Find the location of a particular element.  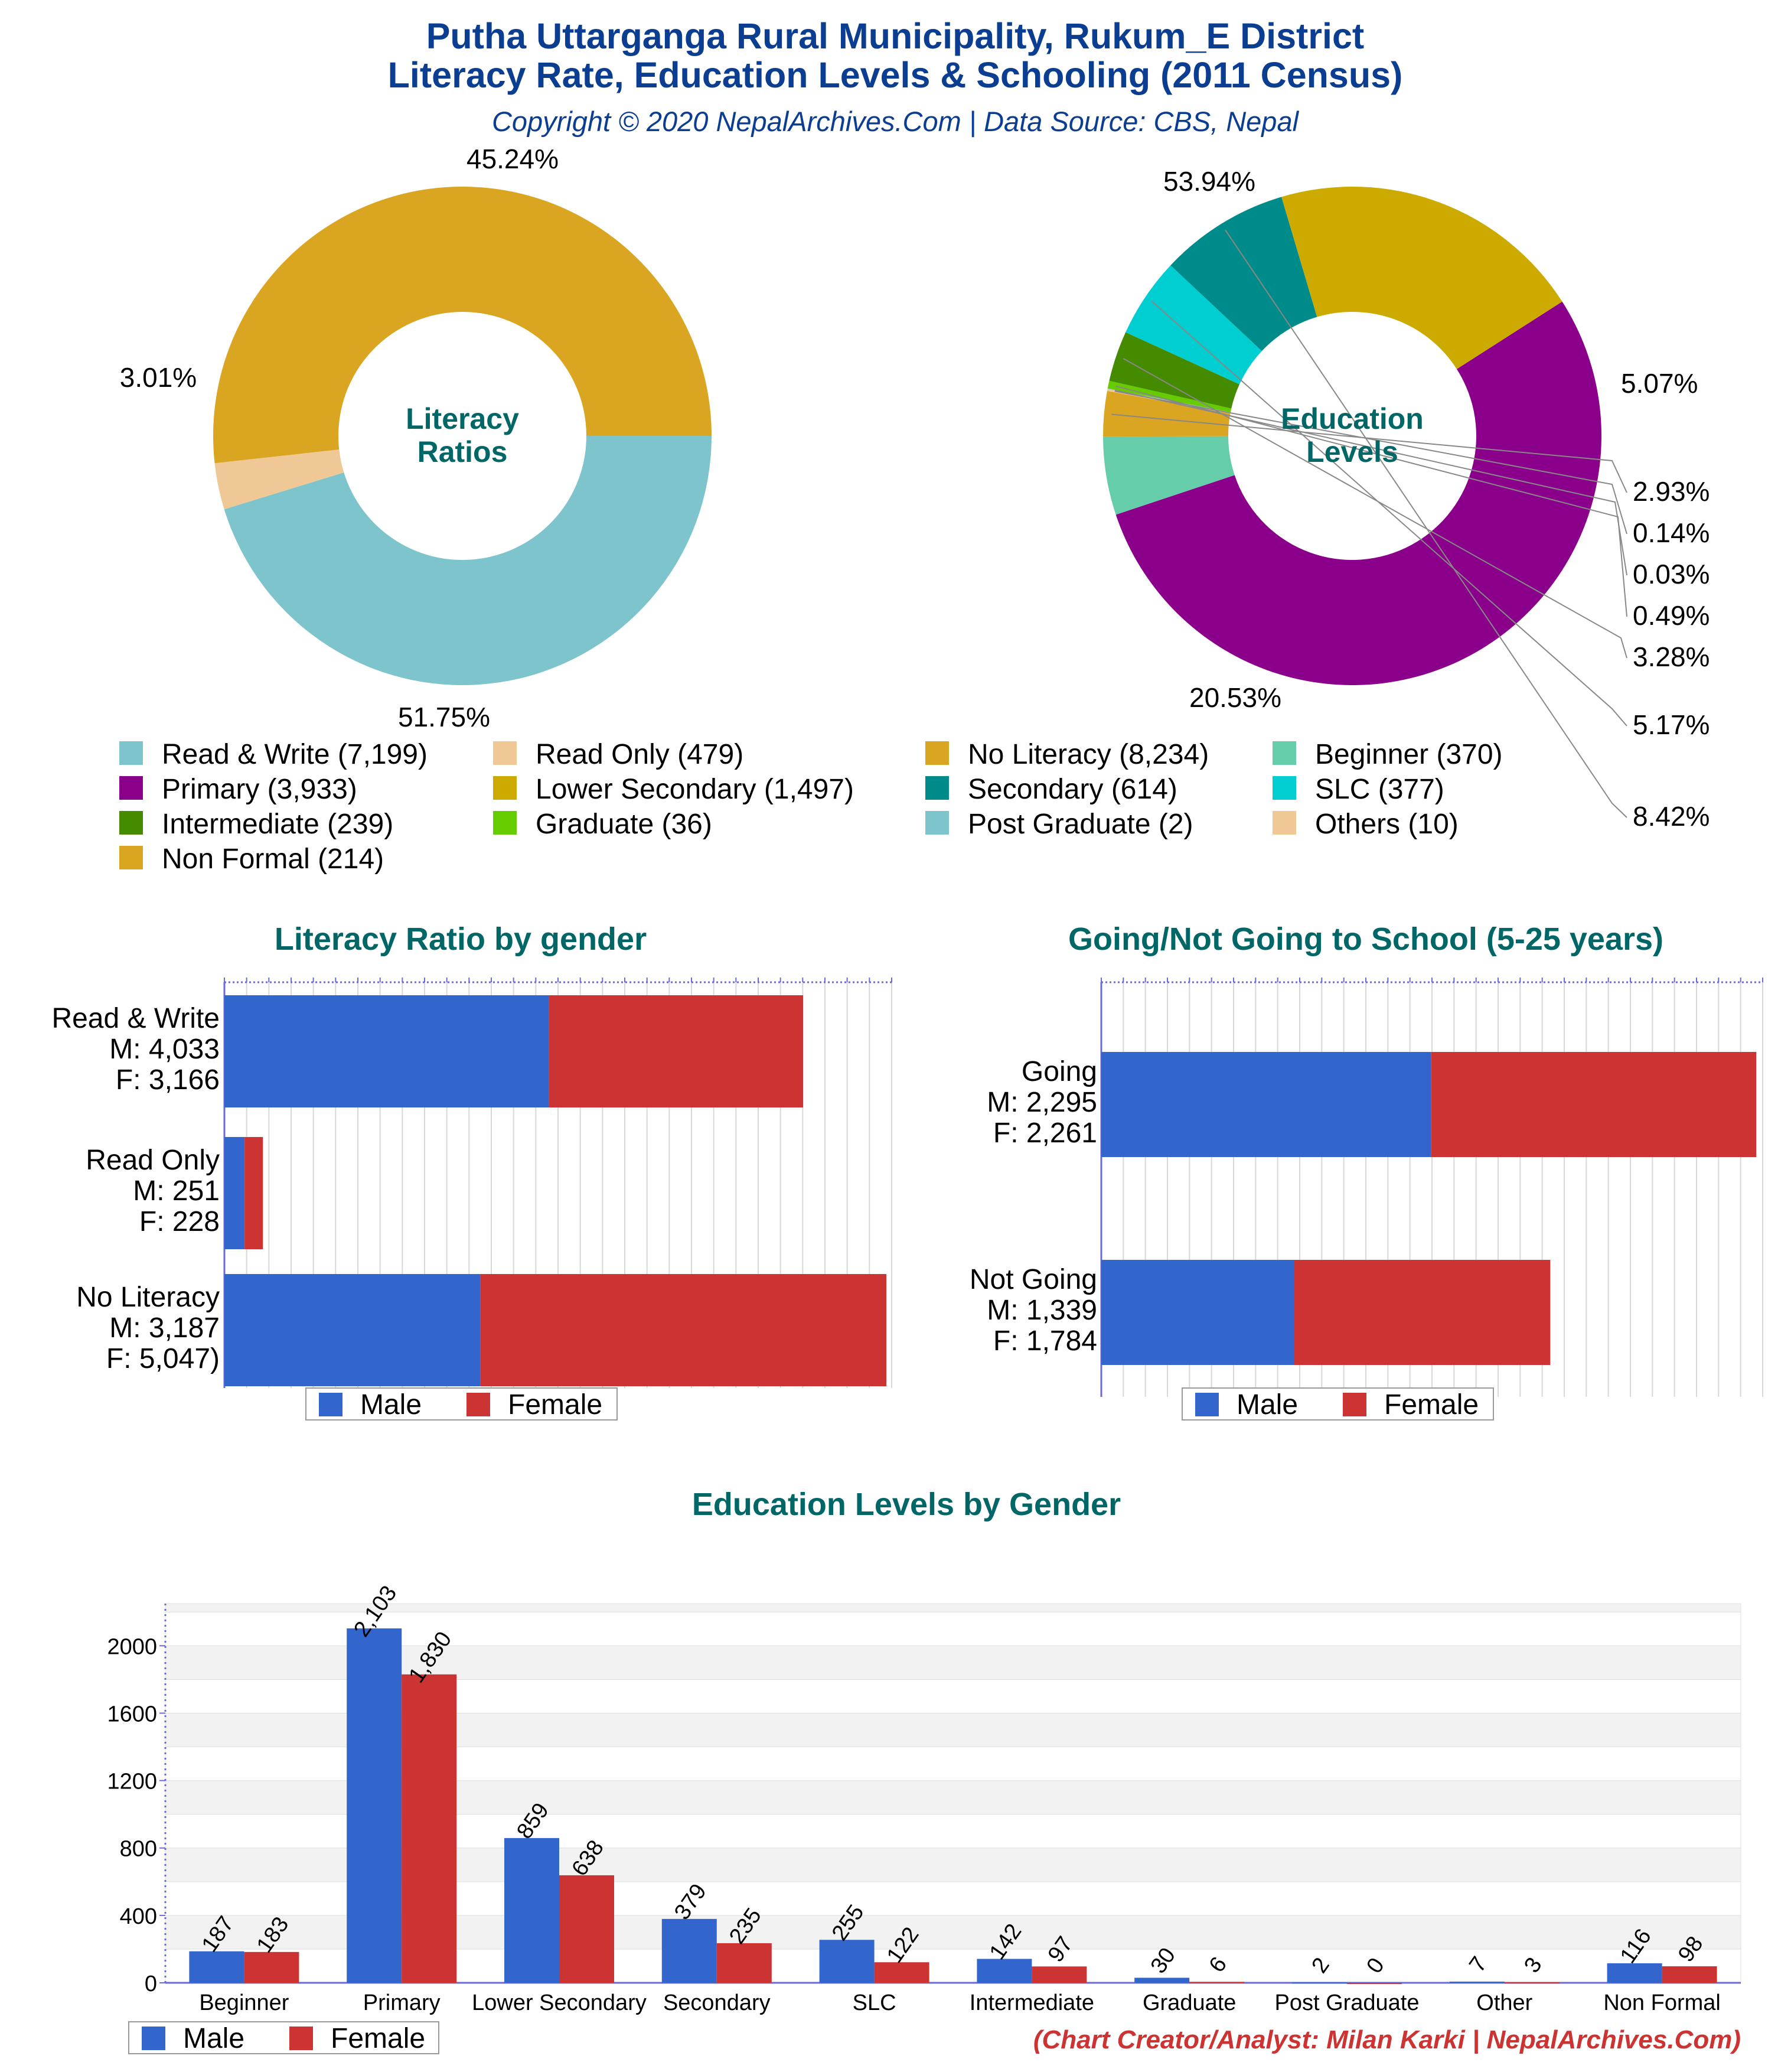

x-tick-label: SLC is located at coordinates (874, 2002).